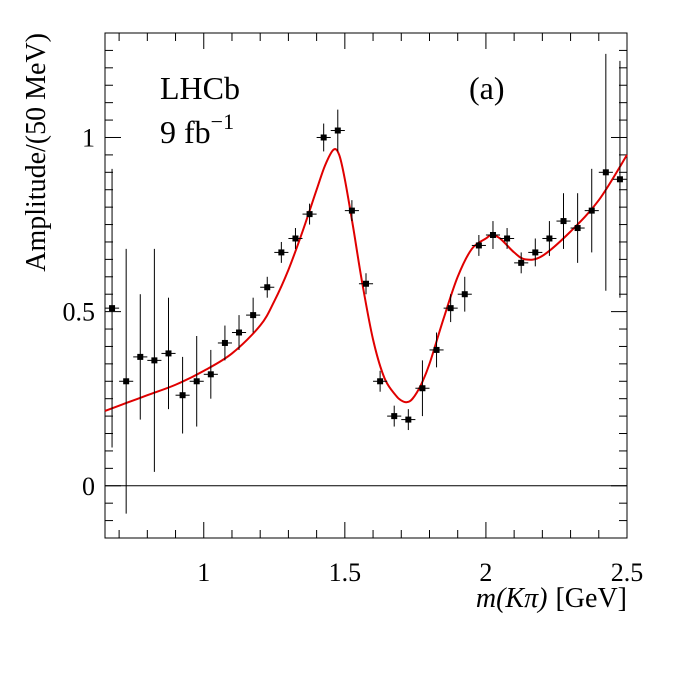 This screenshot has height=674, width=696. Describe the element at coordinates (591, 598) in the screenshot. I see `x-axis-label-unit: [GeV]` at that location.